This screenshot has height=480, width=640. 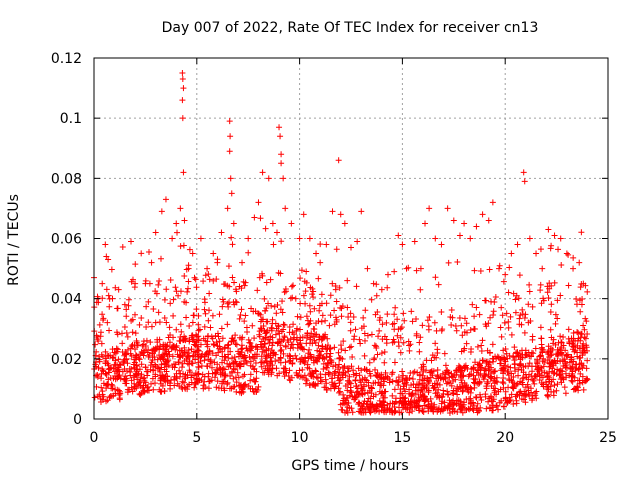 What do you see at coordinates (196, 438) in the screenshot?
I see `x-tick-label: 5` at bounding box center [196, 438].